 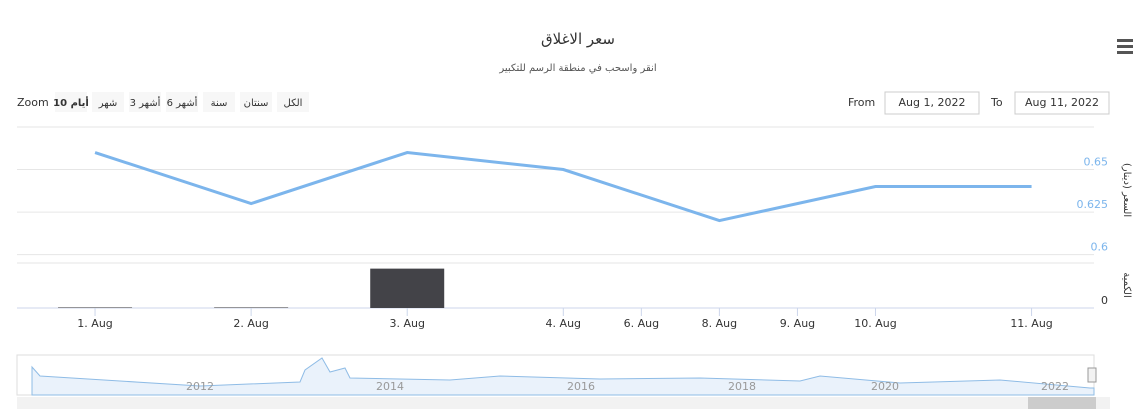 What do you see at coordinates (390, 386) in the screenshot?
I see `navigator-tick-label: 2014` at bounding box center [390, 386].